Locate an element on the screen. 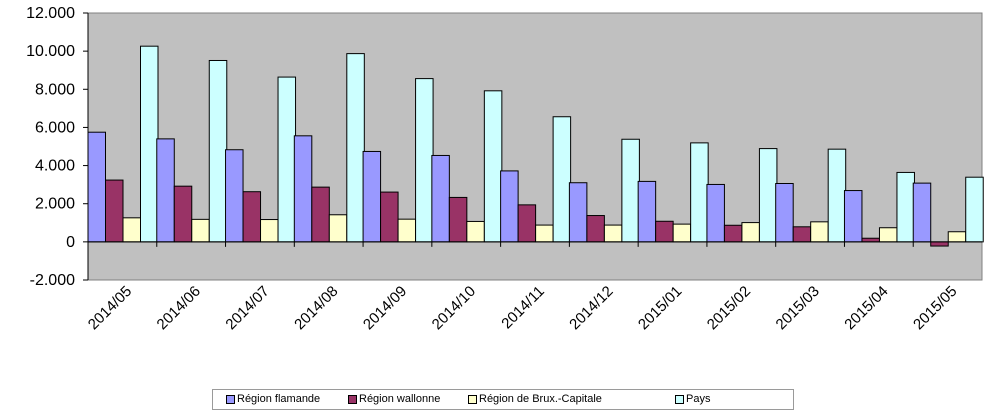 This screenshot has height=411, width=987. y-tick-label: -2.000 is located at coordinates (52, 280).